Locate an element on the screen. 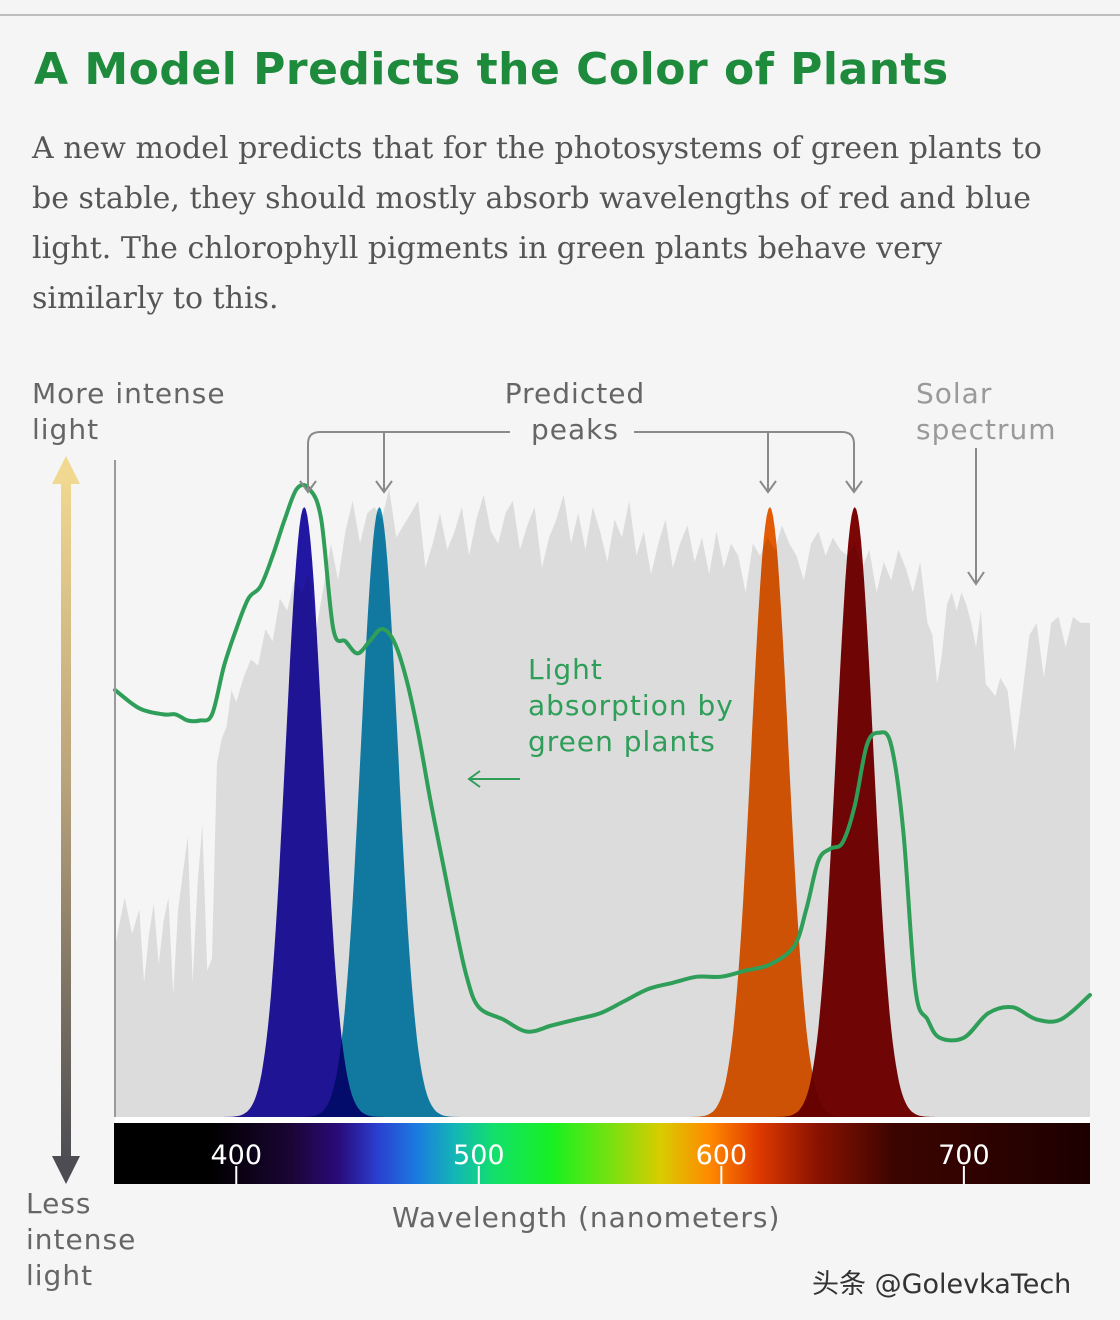  solar-pointer is located at coordinates (976, 517).